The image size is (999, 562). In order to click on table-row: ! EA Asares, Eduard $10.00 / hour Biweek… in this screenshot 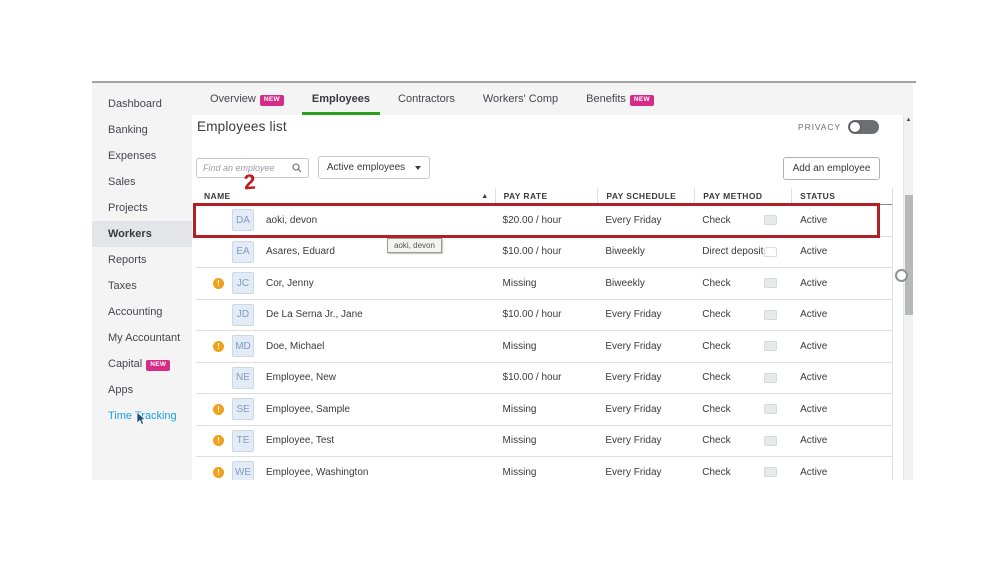, I will do `click(544, 252)`.